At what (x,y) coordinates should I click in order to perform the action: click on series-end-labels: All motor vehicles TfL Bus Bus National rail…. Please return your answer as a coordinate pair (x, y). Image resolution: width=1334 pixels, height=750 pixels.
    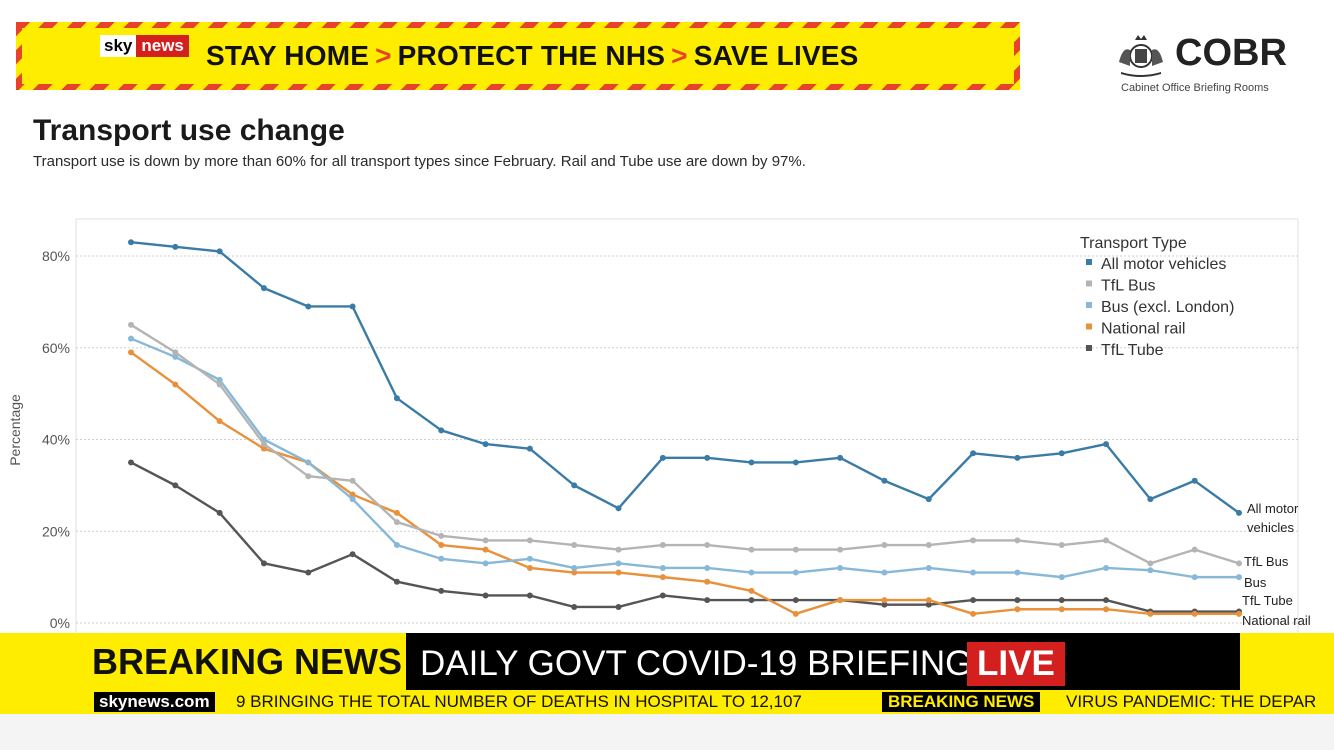
    Looking at the image, I should click on (1276, 564).